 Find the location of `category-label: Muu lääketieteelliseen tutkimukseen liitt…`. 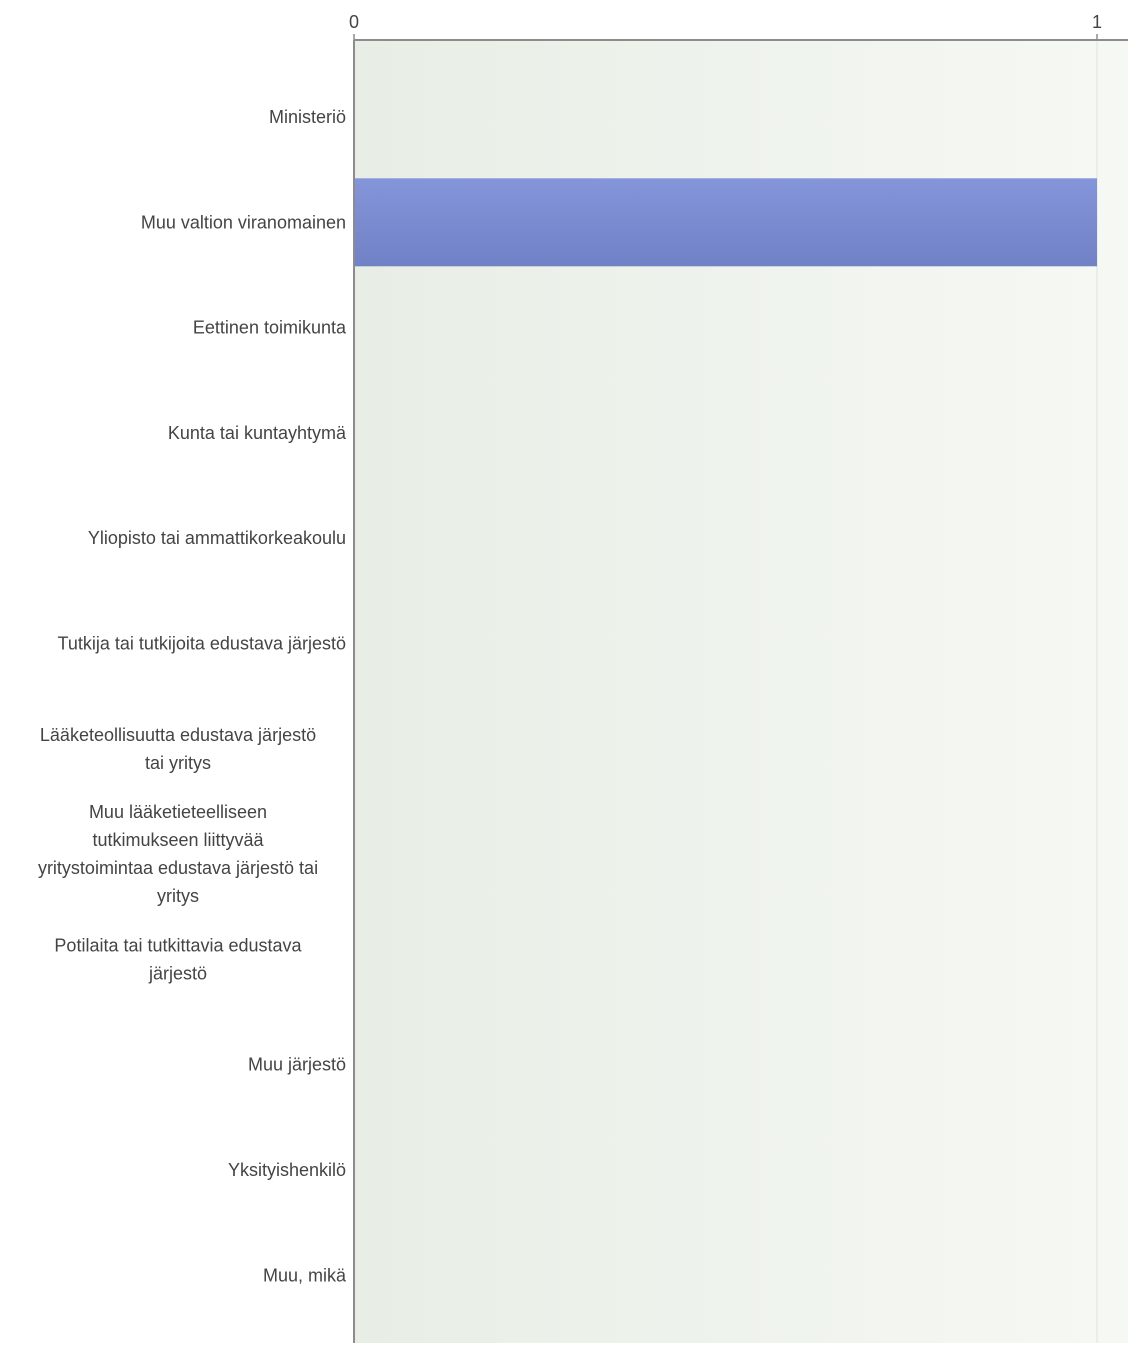

category-label: Muu lääketieteelliseen tutkimukseen liitt… is located at coordinates (178, 854).